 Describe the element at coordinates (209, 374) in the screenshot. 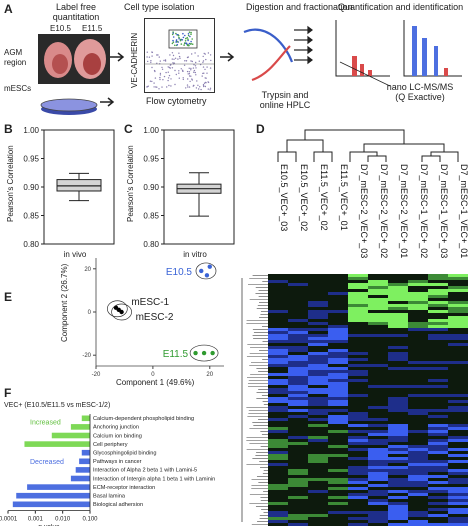

I see `pca-xtick-label: 20` at that location.